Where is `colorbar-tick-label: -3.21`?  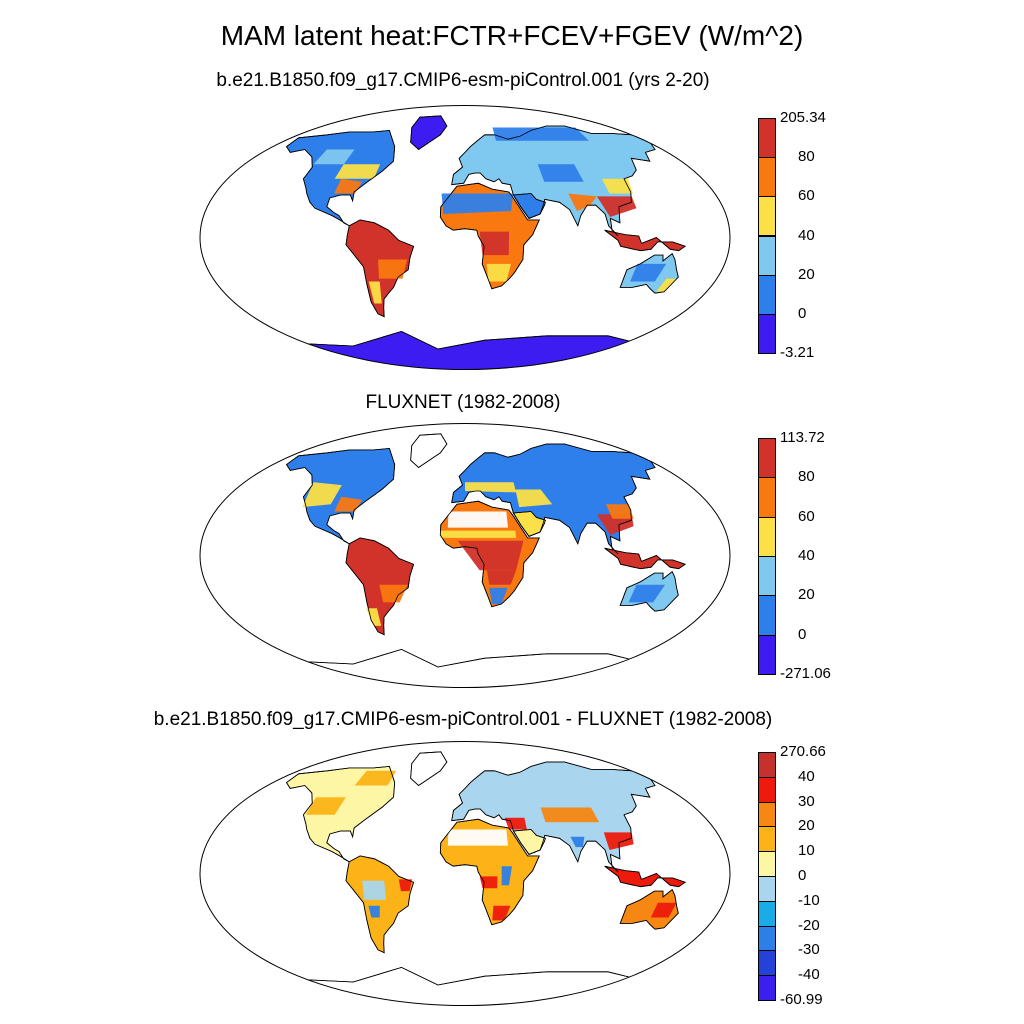 colorbar-tick-label: -3.21 is located at coordinates (797, 352).